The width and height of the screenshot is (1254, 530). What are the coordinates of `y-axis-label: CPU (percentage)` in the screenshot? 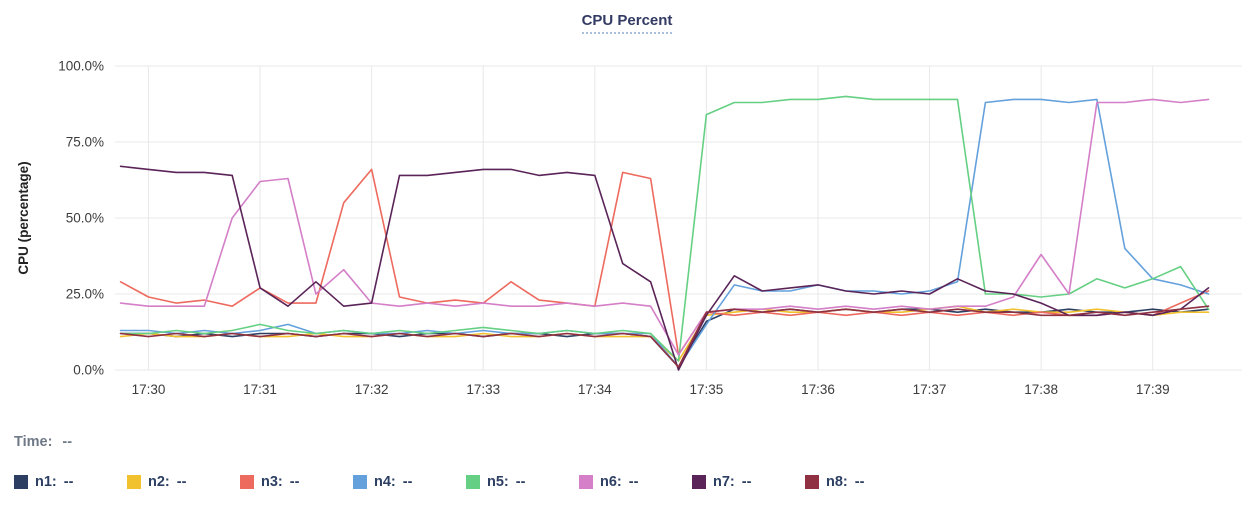 It's located at (23, 217).